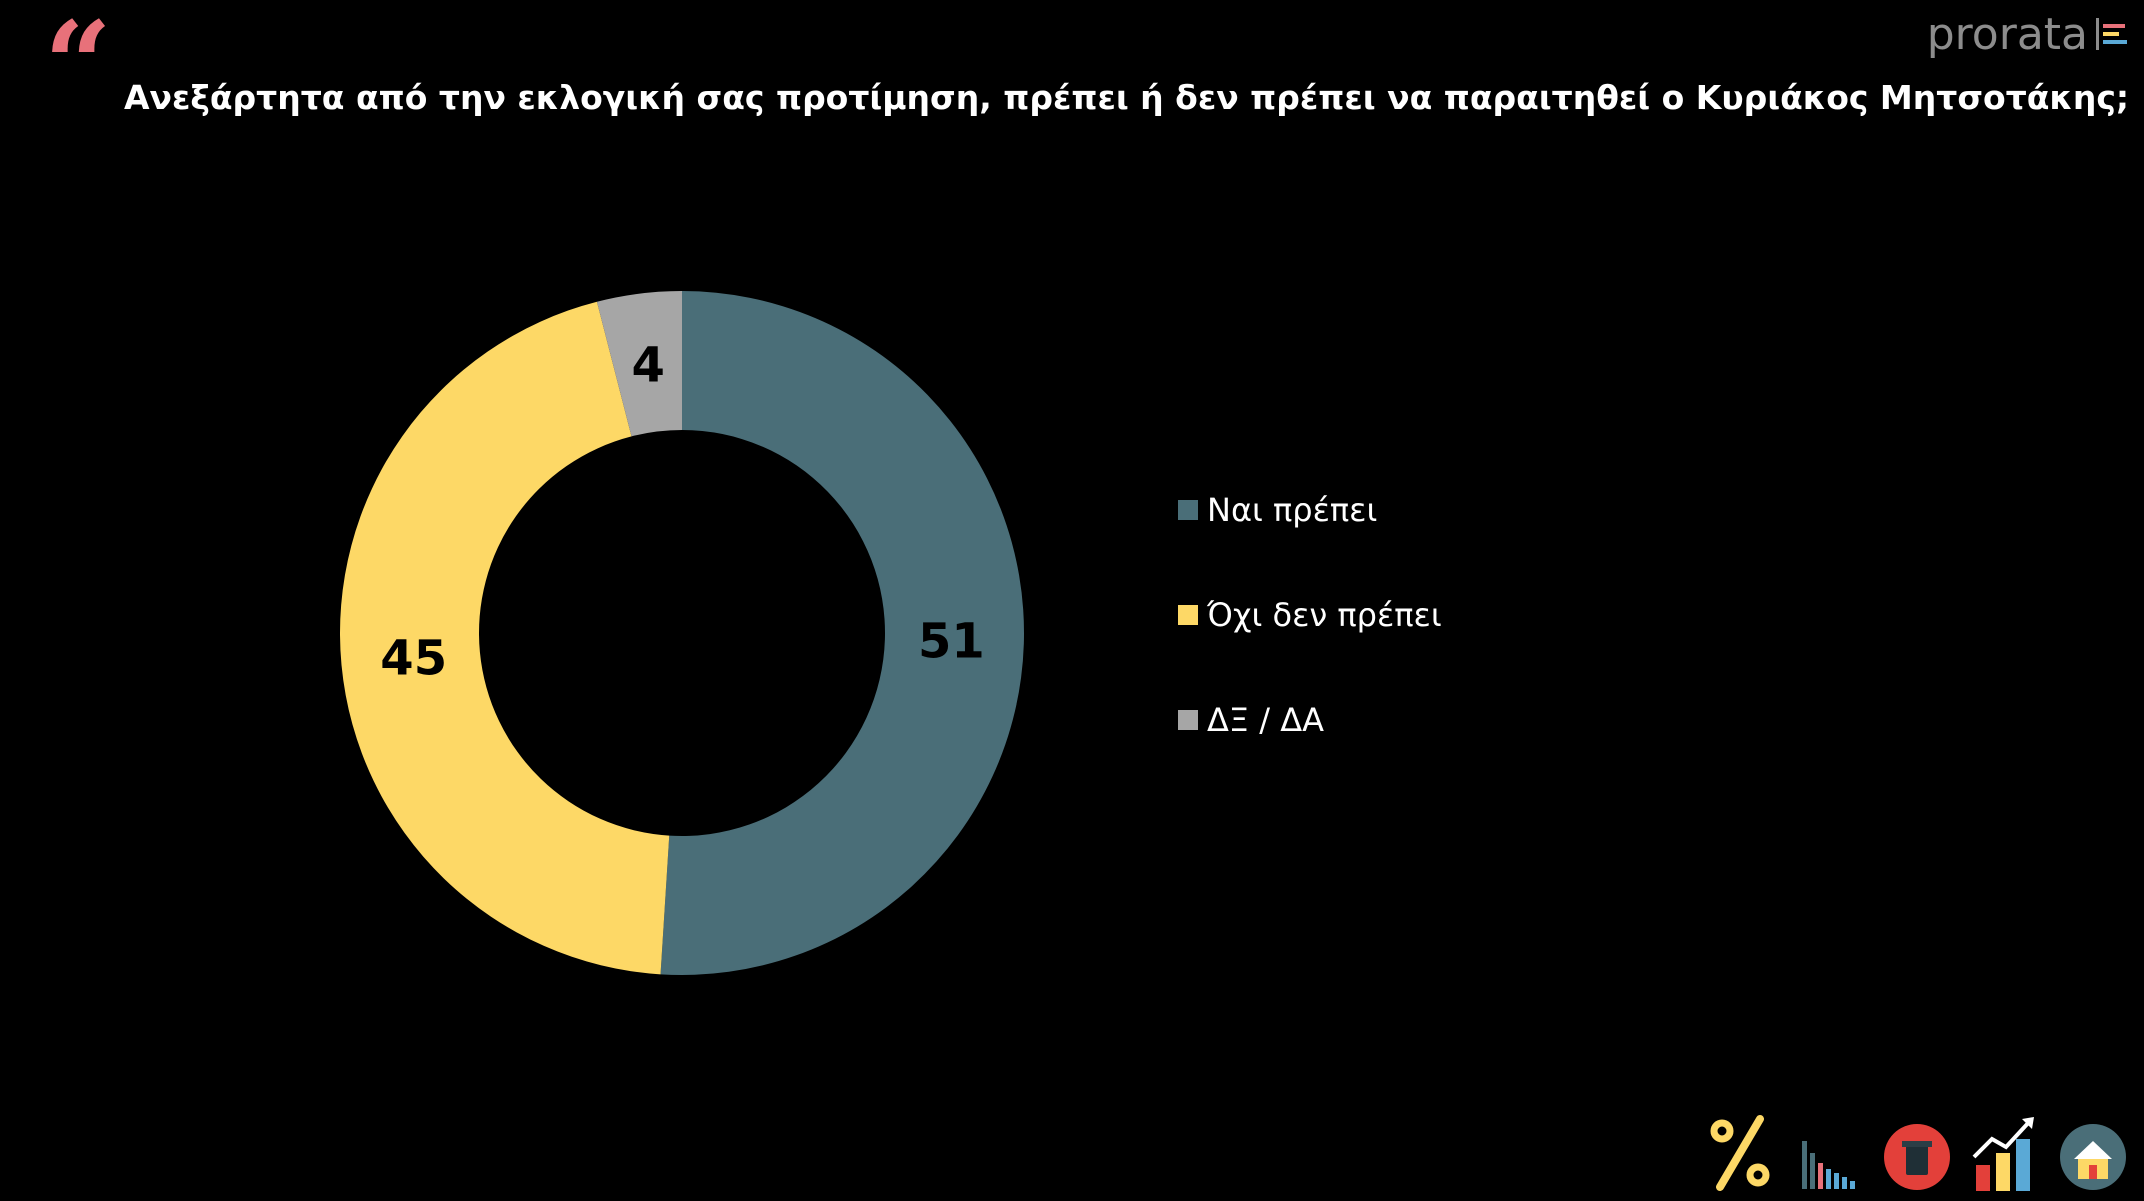 The width and height of the screenshot is (2144, 1201). What do you see at coordinates (648, 366) in the screenshot?
I see `donut-data-label-2: 4` at bounding box center [648, 366].